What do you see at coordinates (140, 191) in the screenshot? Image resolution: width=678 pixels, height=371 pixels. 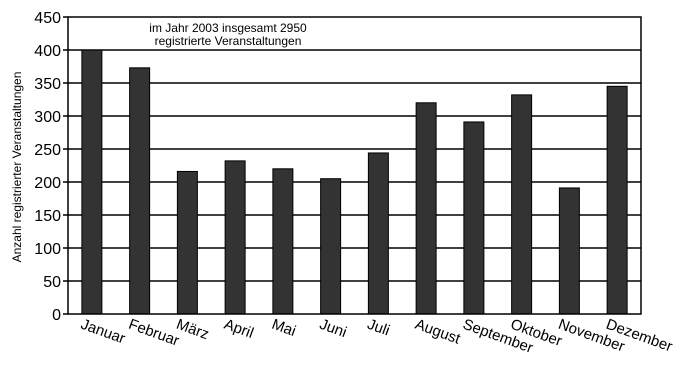 I see `bar-februar` at bounding box center [140, 191].